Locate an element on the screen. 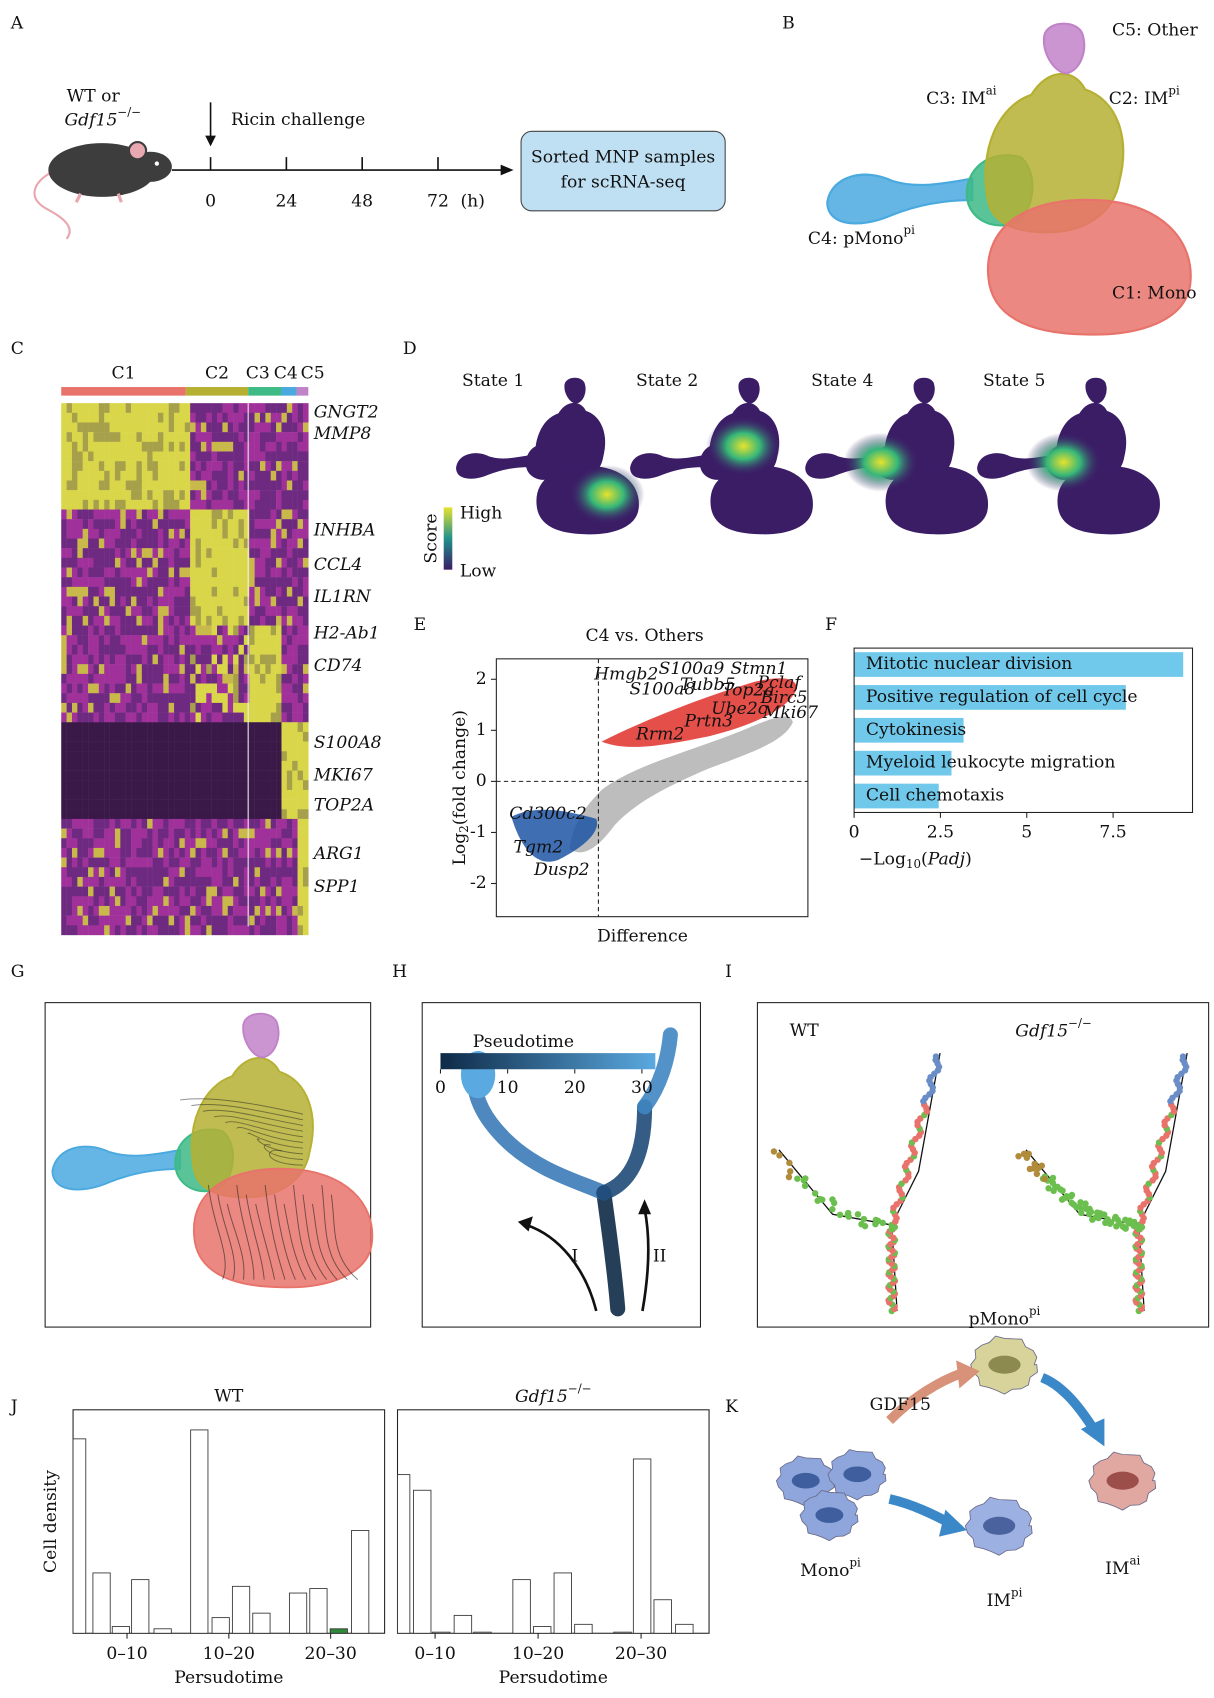 The height and width of the screenshot is (1698, 1214). chart-title: Gdf15−/− is located at coordinates (553, 1393).